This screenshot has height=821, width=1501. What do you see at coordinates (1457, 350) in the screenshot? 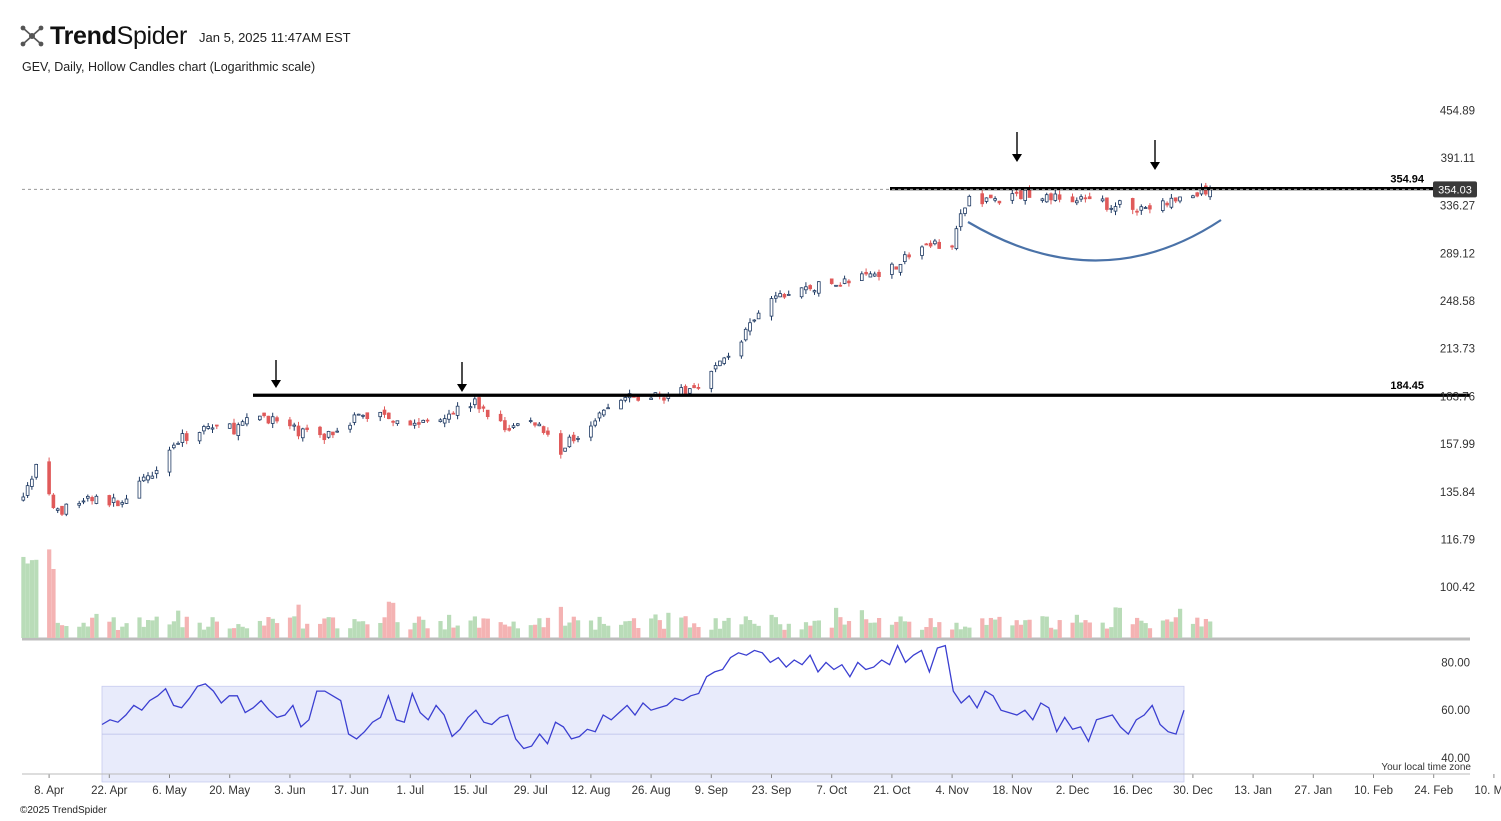
I see `y-tick-label: 213.73` at bounding box center [1457, 350].